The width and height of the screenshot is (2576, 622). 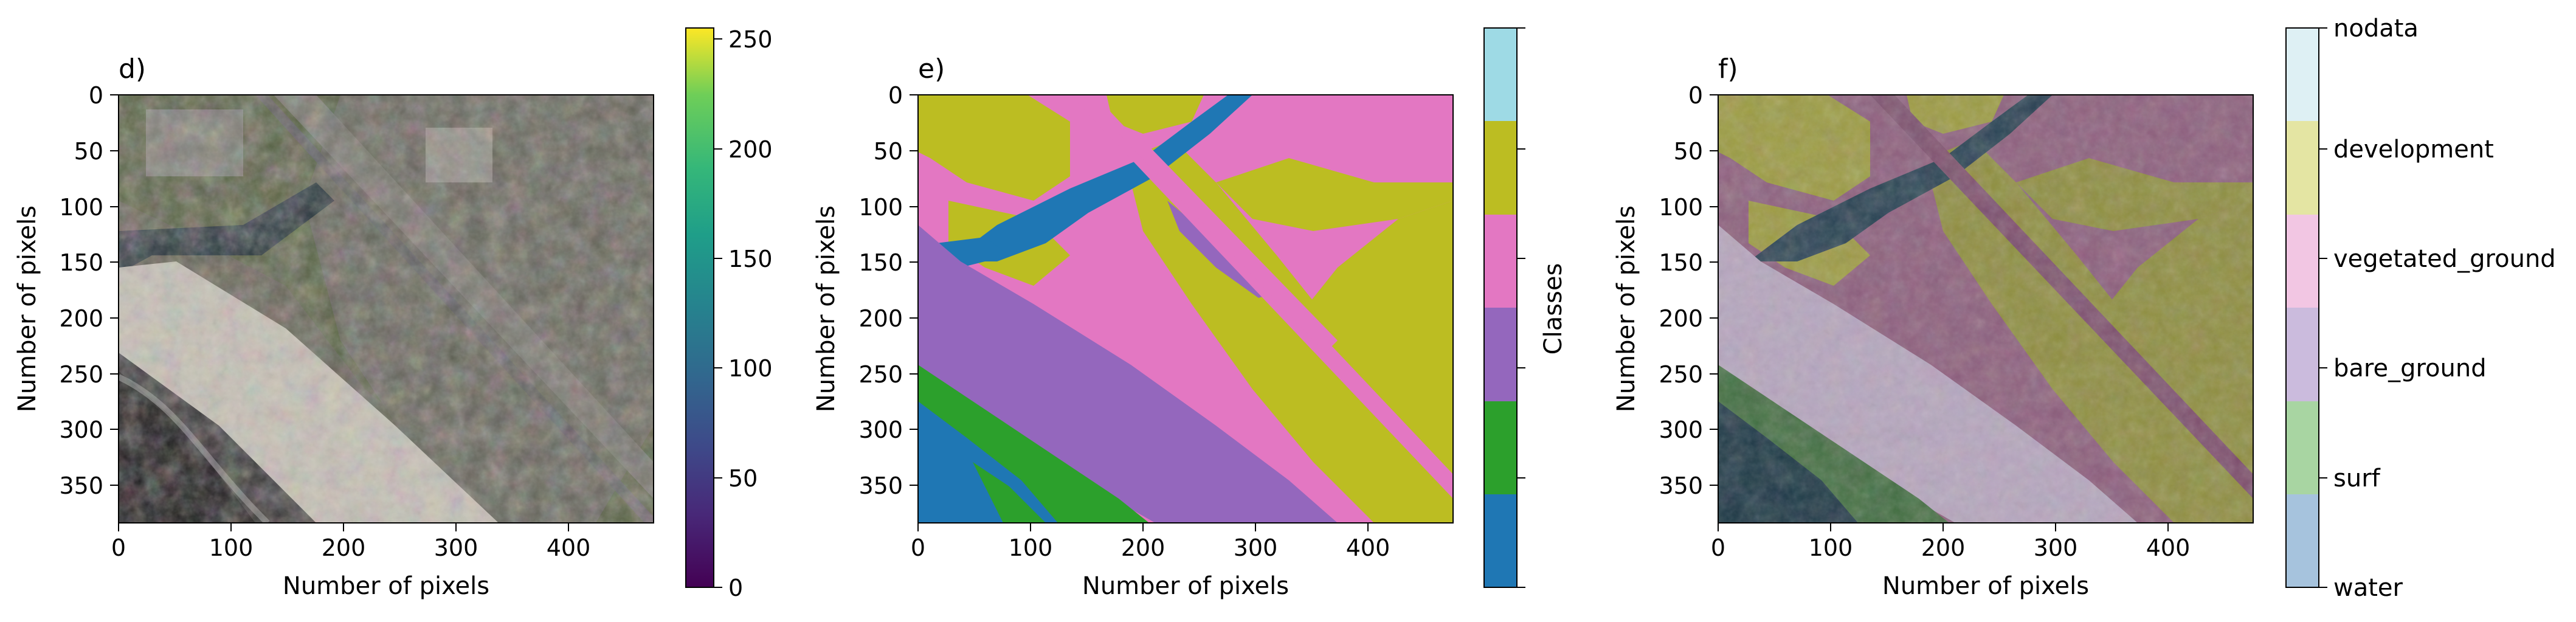 I want to click on panel-label-f: f), so click(x=1728, y=69).